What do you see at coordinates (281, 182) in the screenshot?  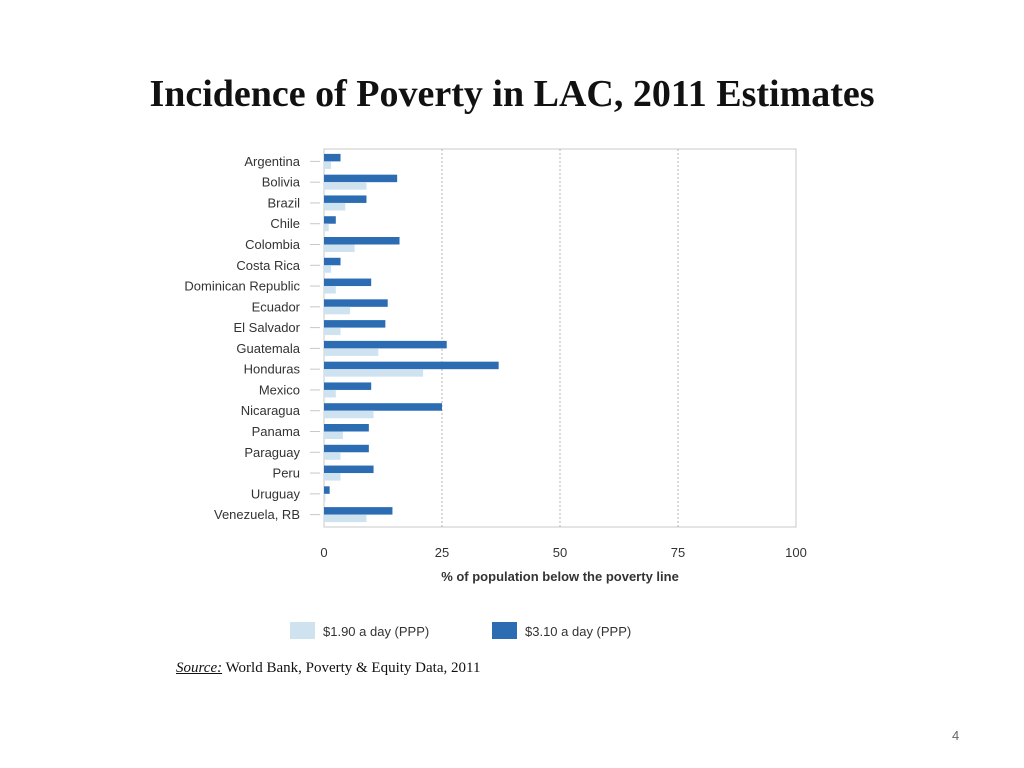 I see `category-label: Bolivia` at bounding box center [281, 182].